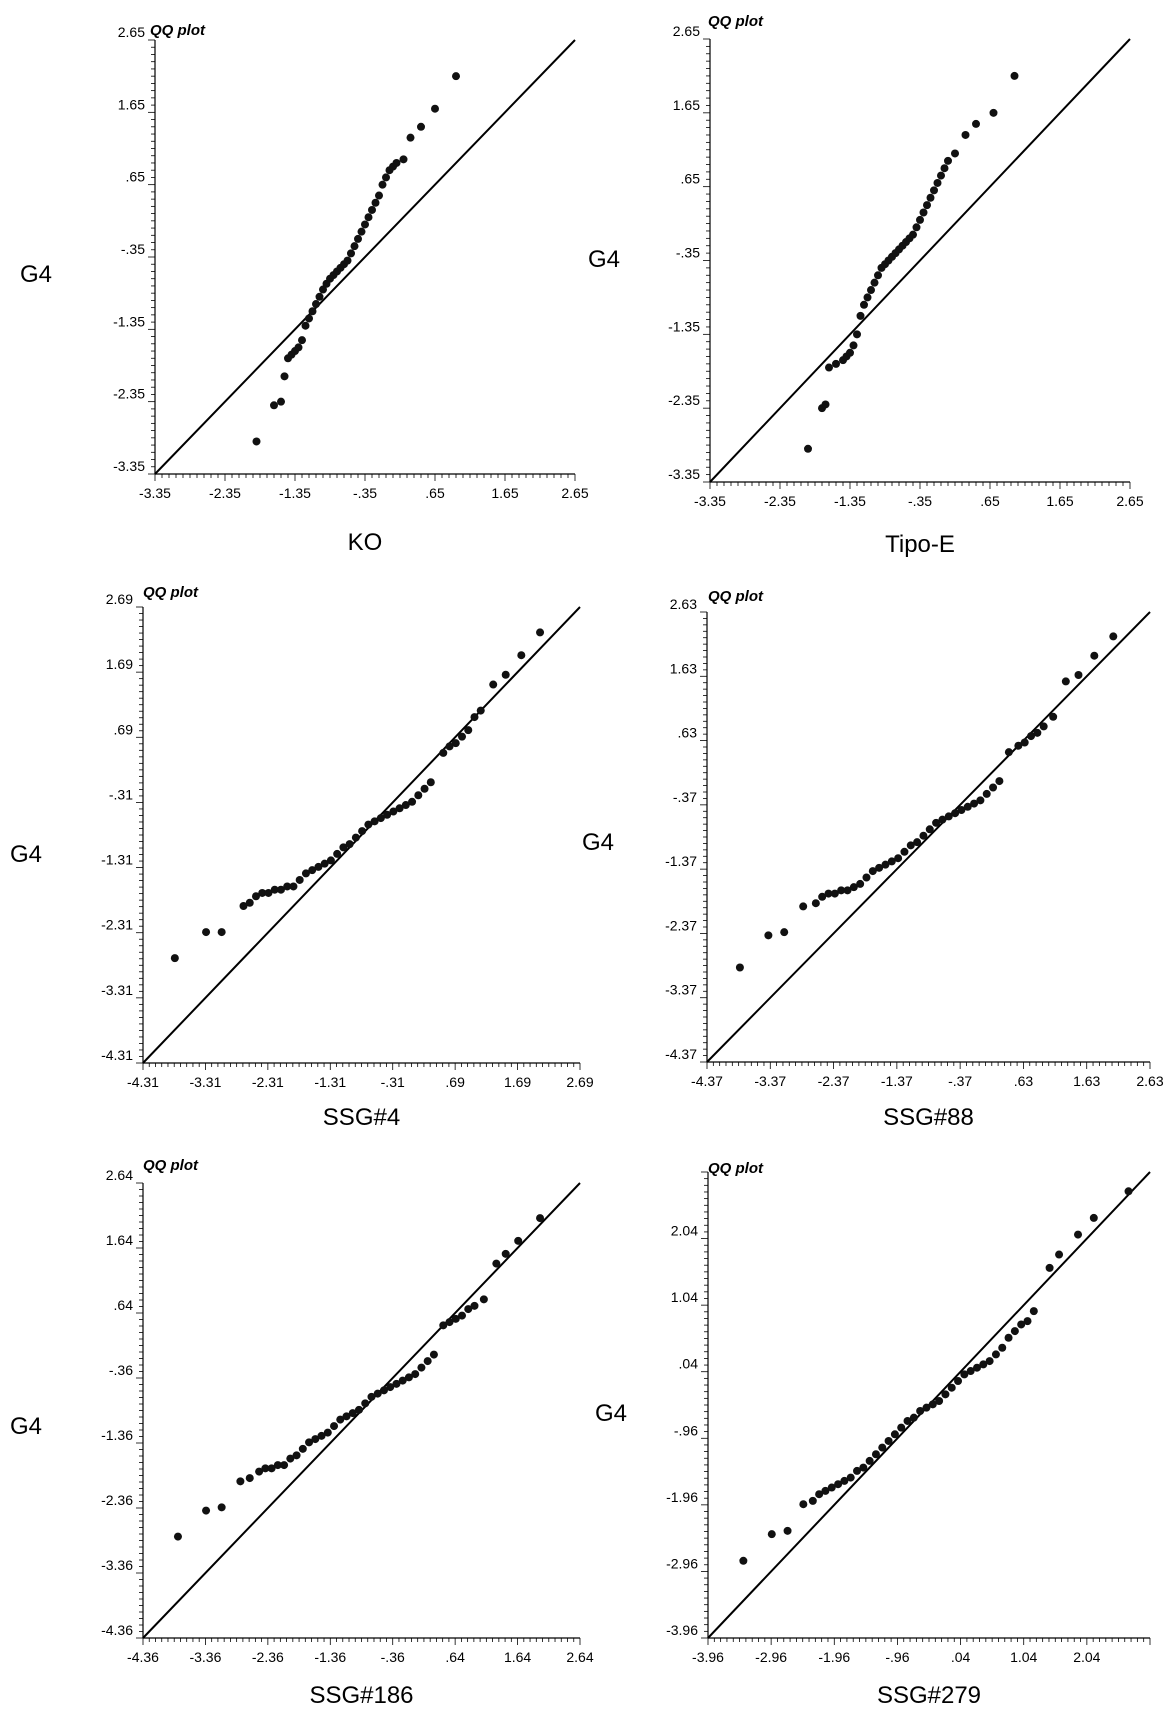 The width and height of the screenshot is (1171, 1711). What do you see at coordinates (117, 1500) in the screenshot?
I see `y-tick-label: -2.36` at bounding box center [117, 1500].